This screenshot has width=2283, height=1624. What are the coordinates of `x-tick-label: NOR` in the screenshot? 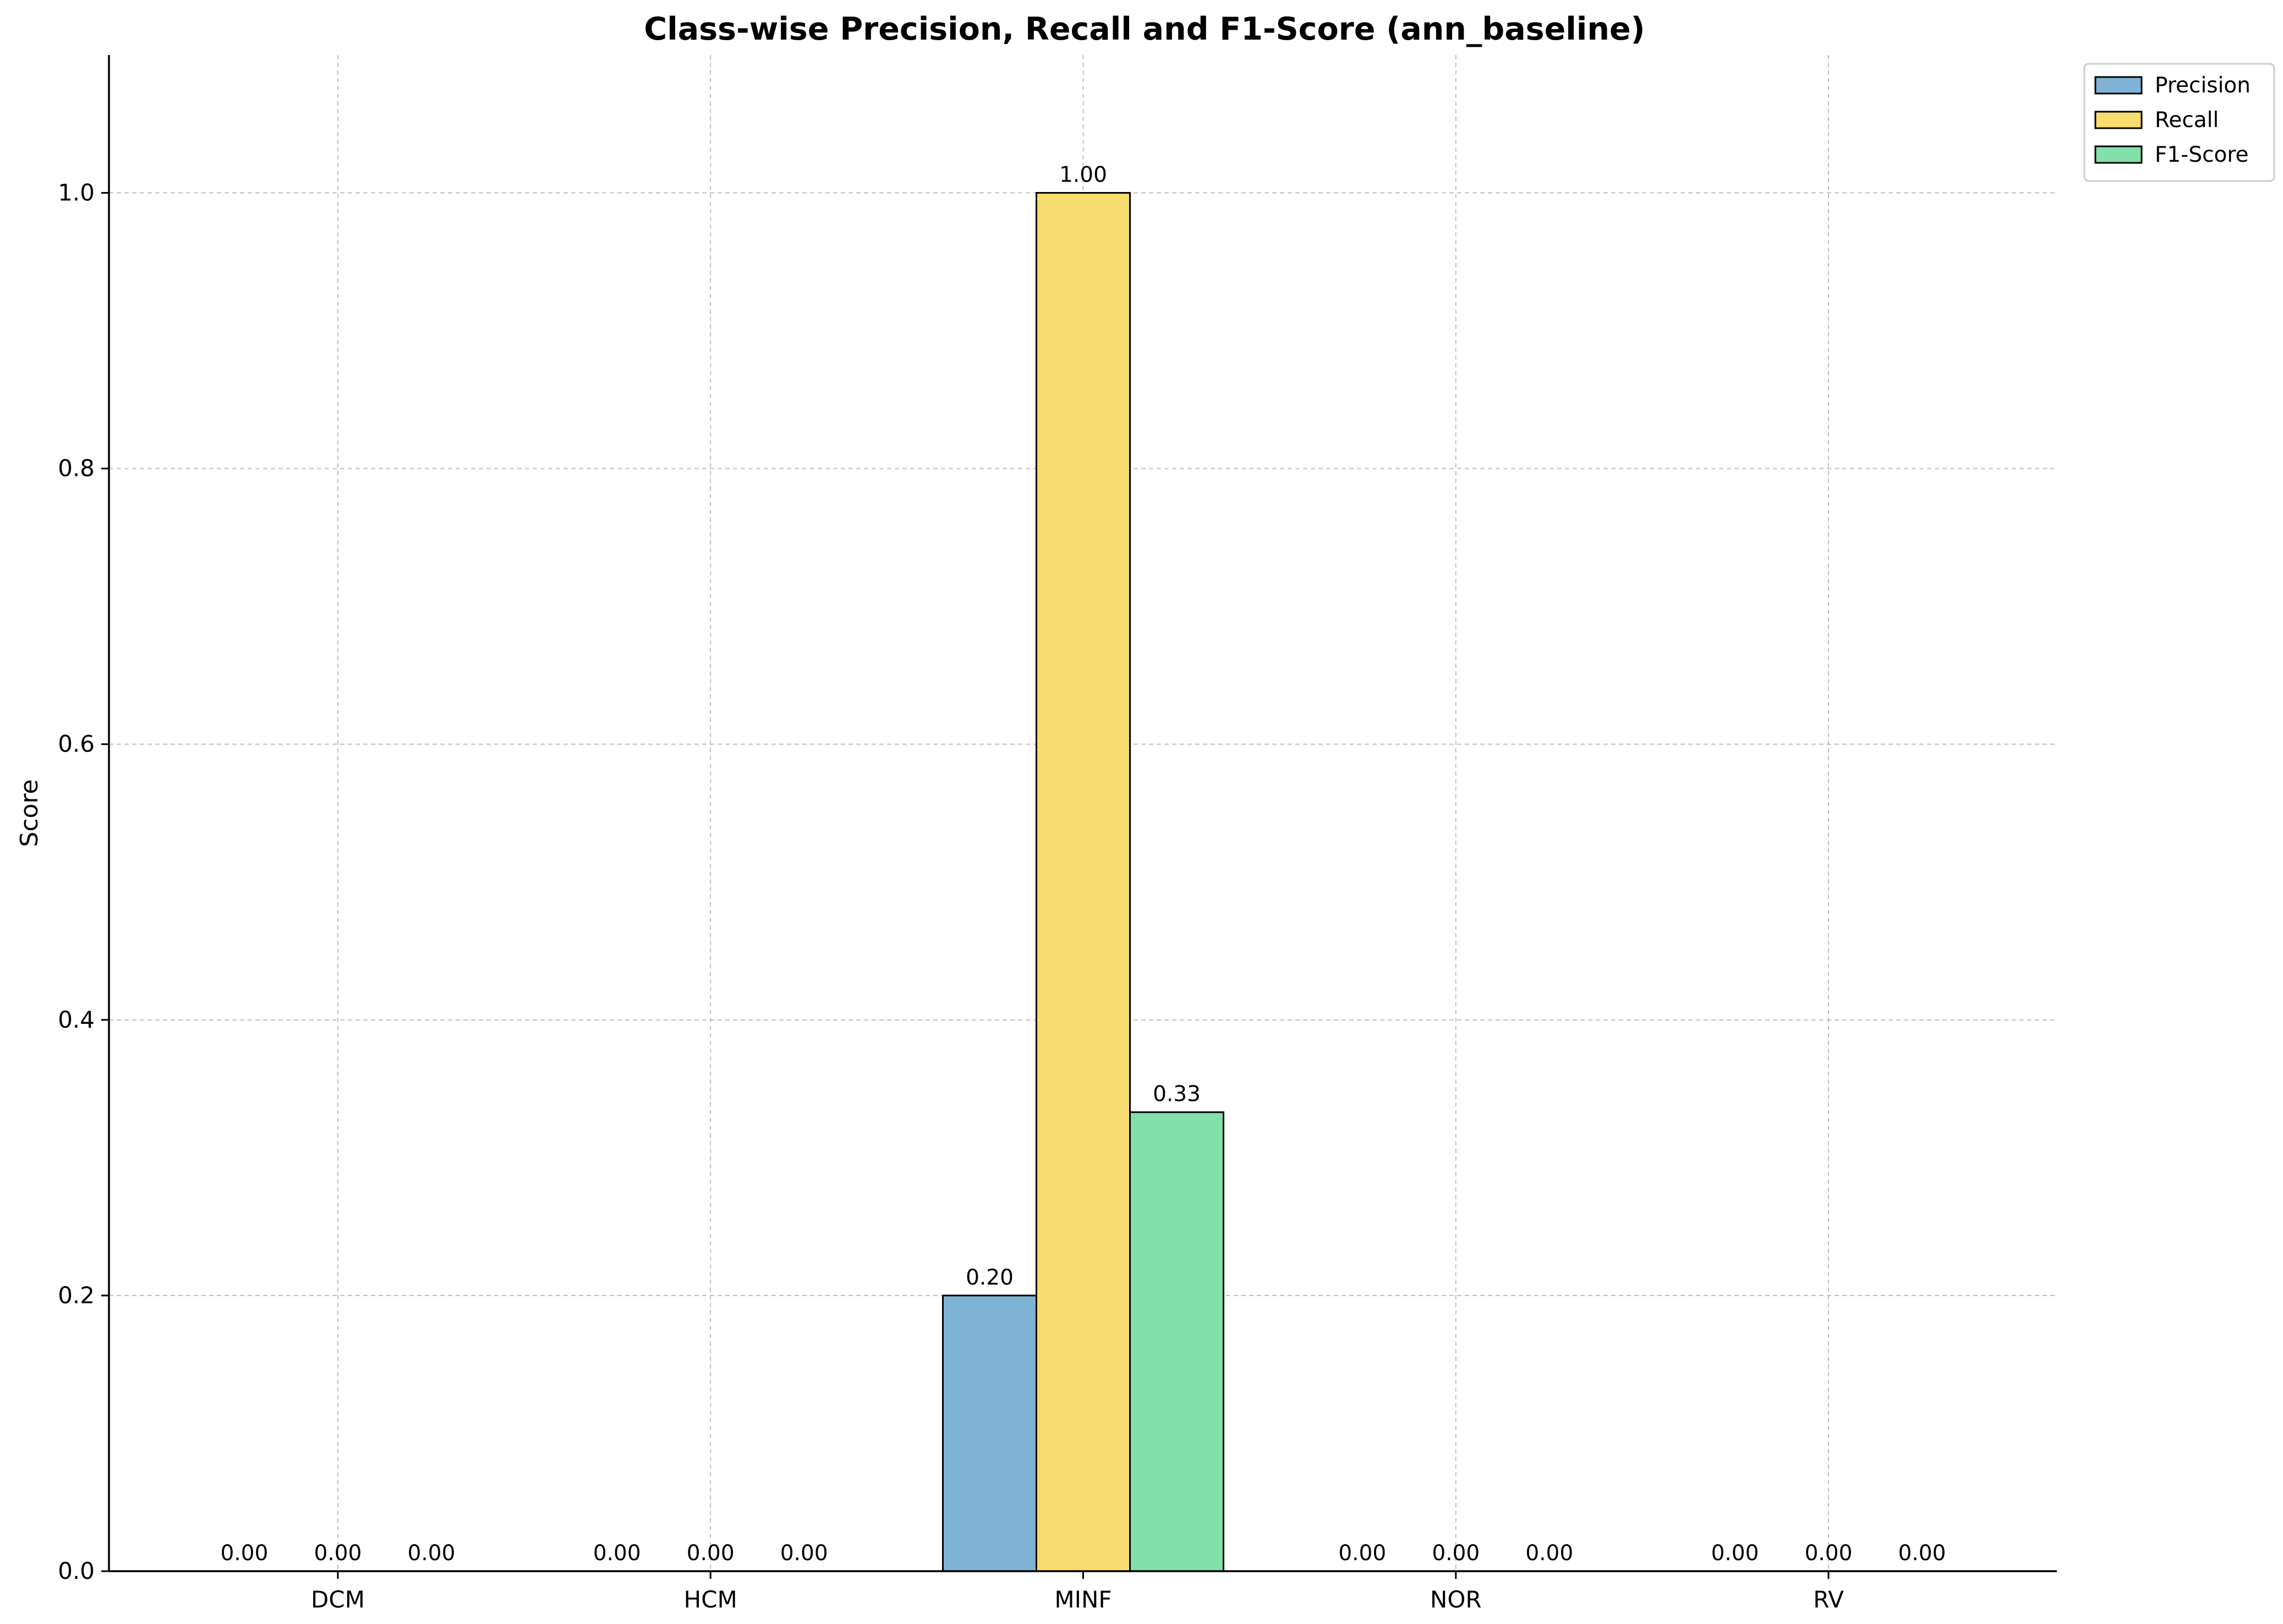 It's located at (1456, 1599).